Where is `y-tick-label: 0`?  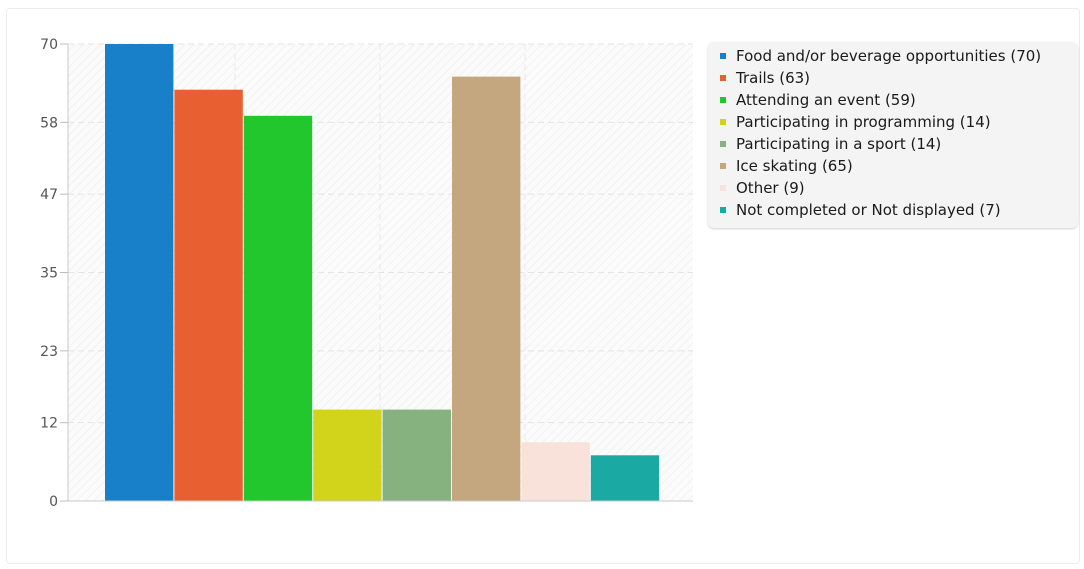
y-tick-label: 0 is located at coordinates (53, 502).